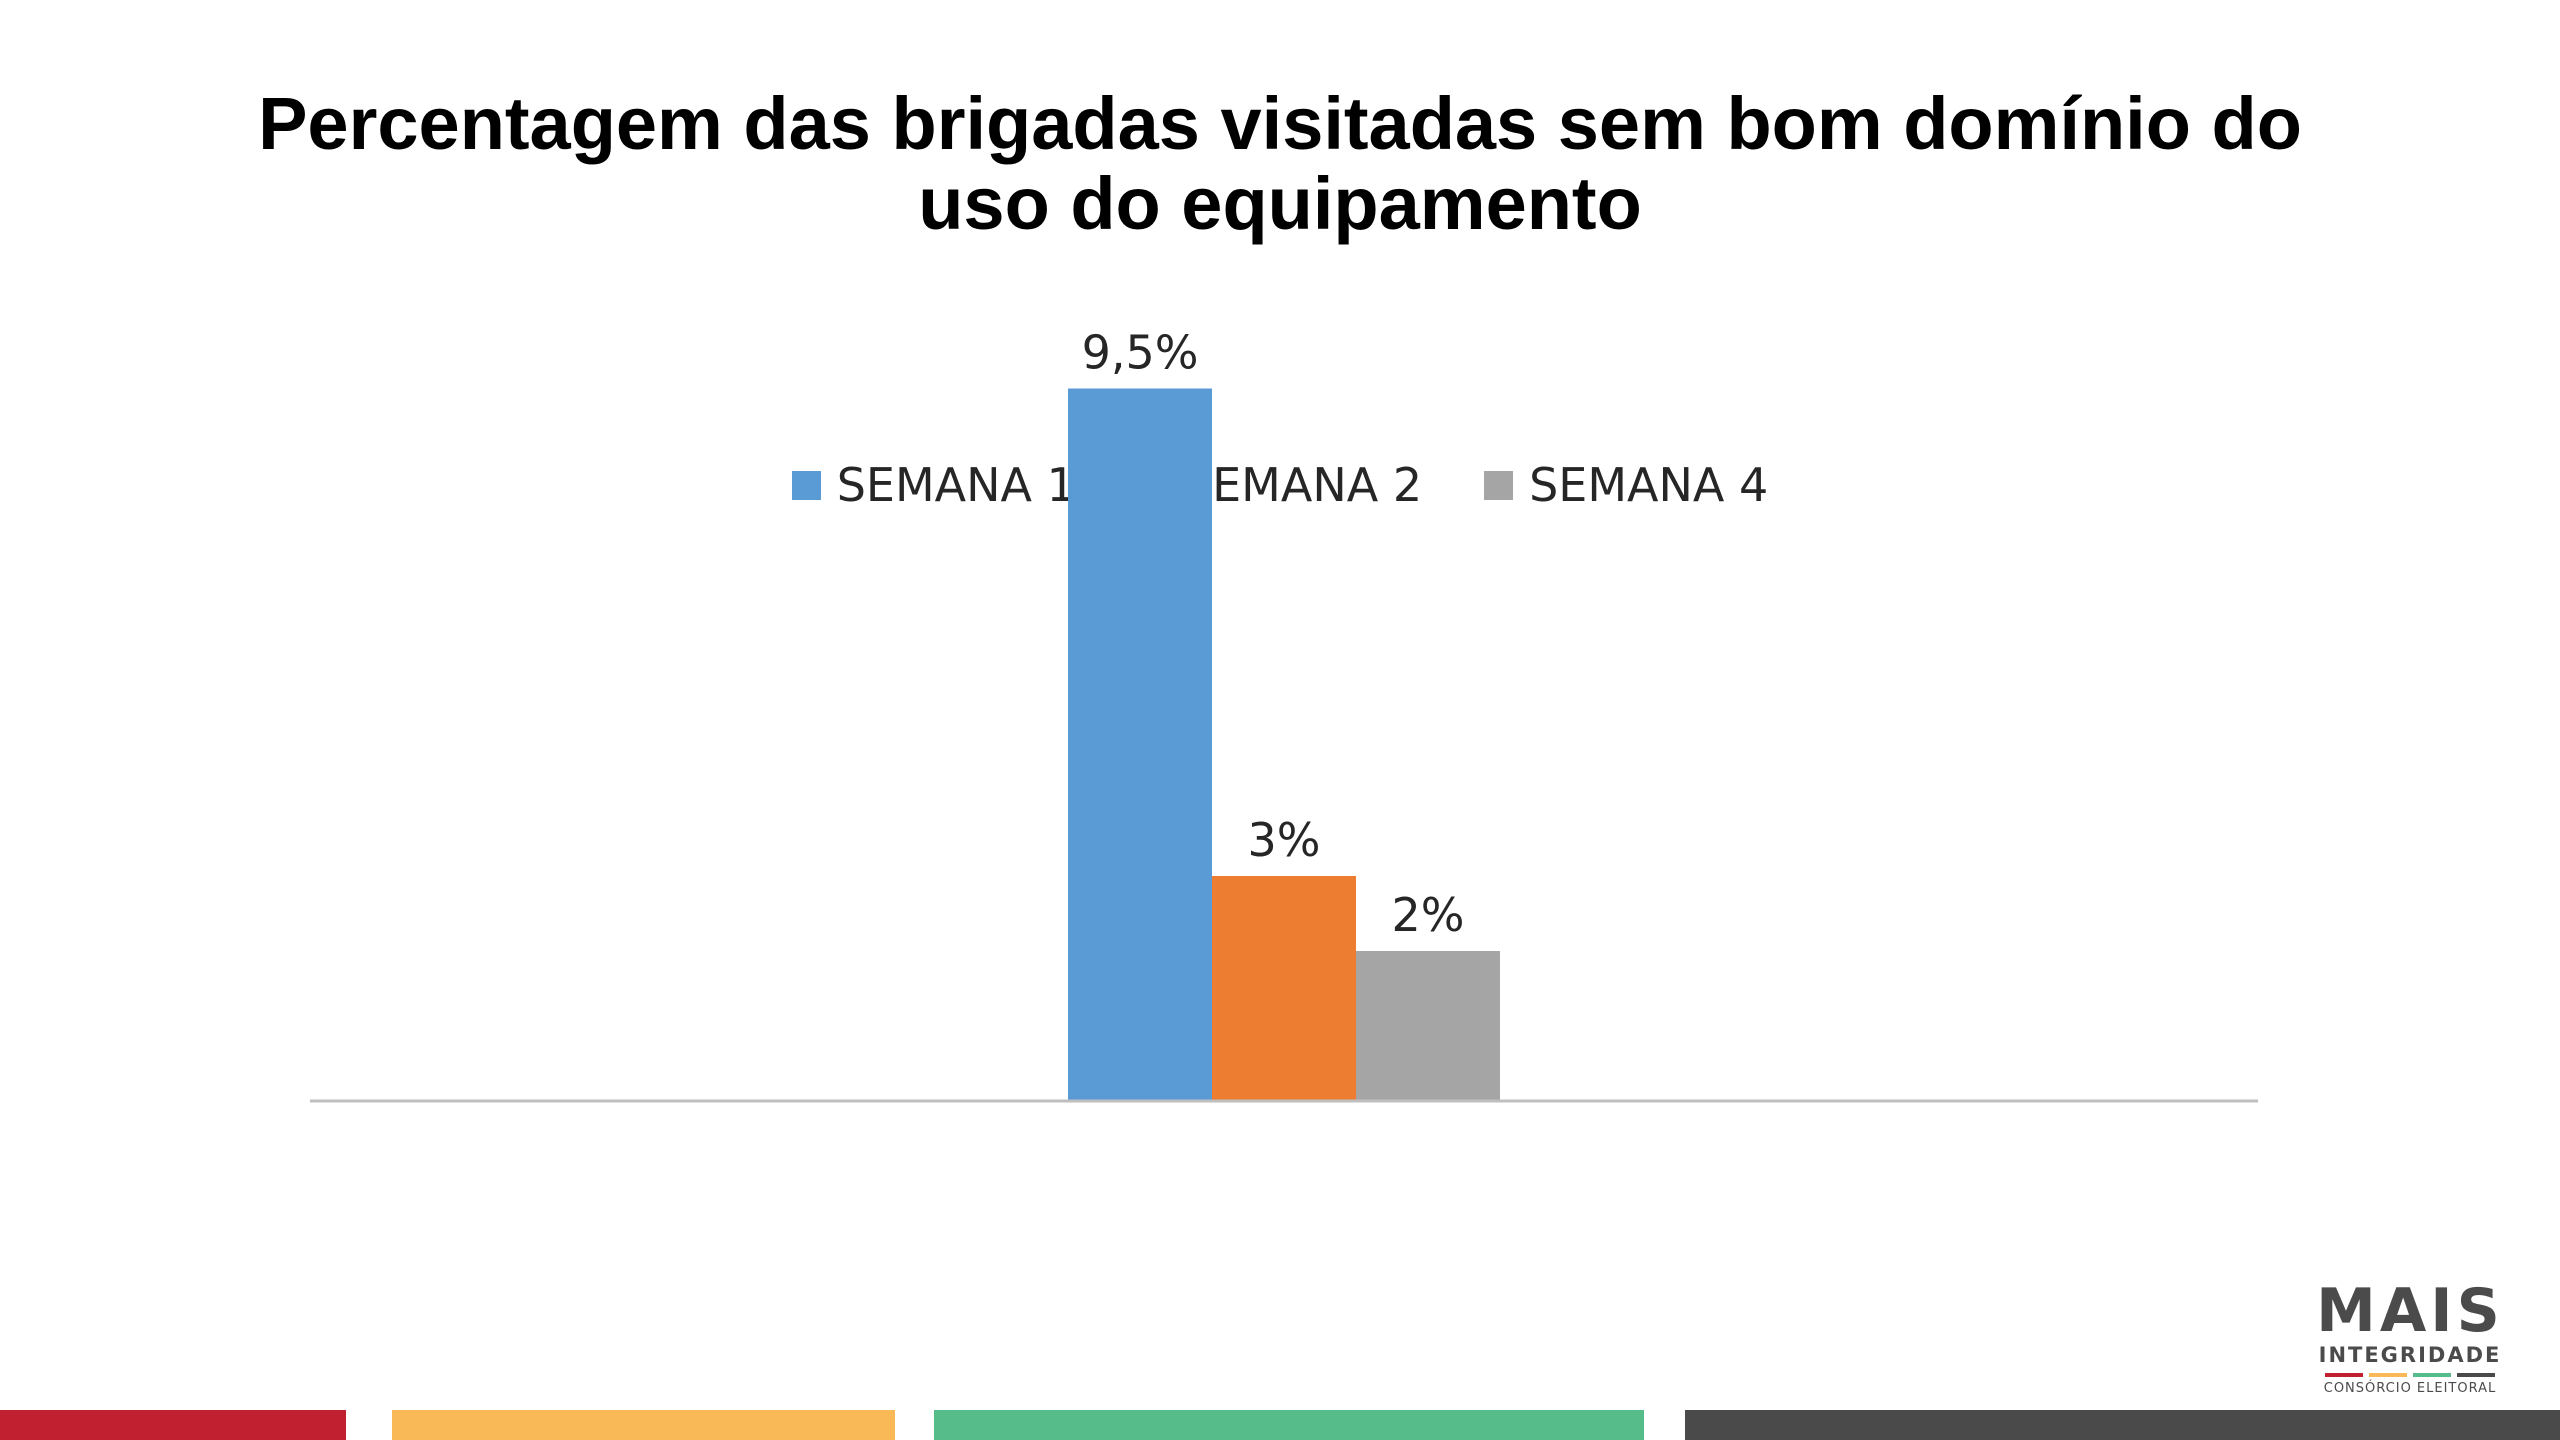 This screenshot has width=2560, height=1440. I want to click on legend-label-semana-2: SEMANA 2, so click(1302, 485).